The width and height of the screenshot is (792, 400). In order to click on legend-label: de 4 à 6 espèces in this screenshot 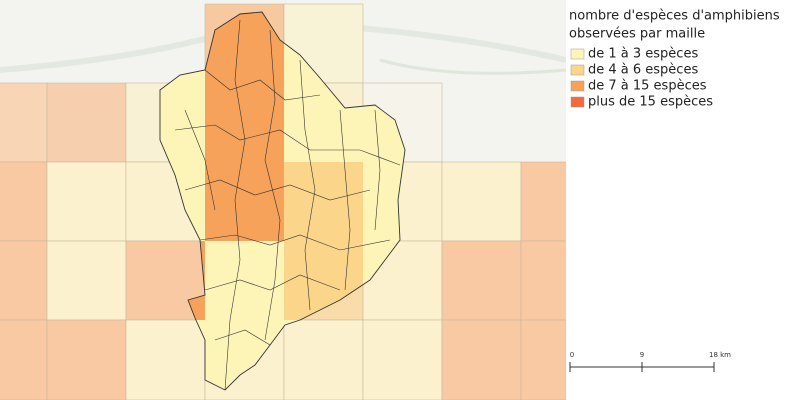, I will do `click(643, 70)`.